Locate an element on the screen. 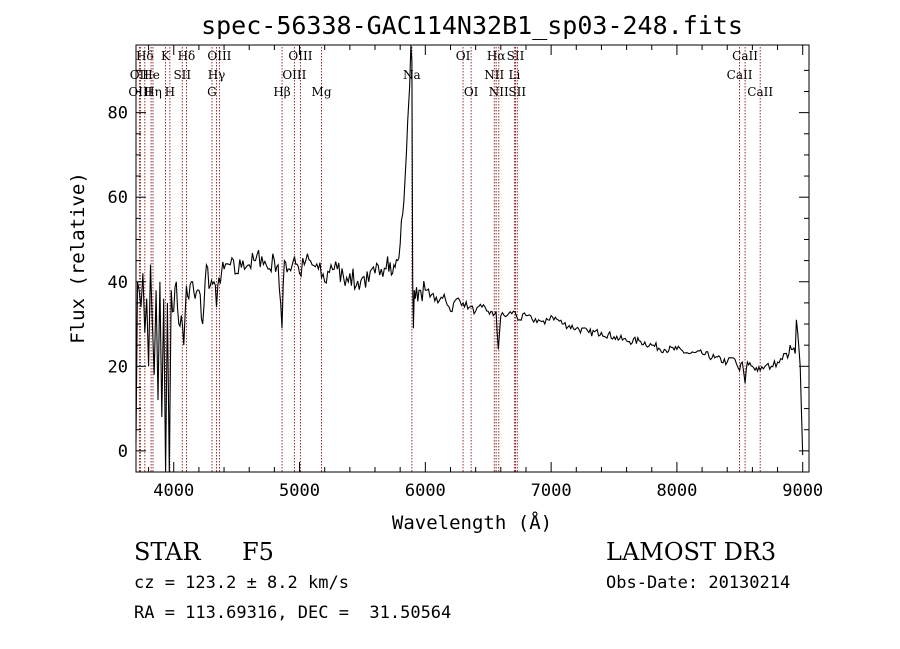 Image resolution: width=900 pixels, height=649 pixels. subclass-label: F5 is located at coordinates (258, 552).